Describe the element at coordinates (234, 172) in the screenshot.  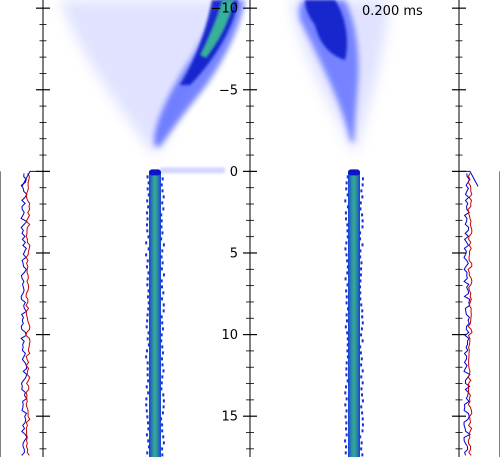
I see `y-tick-label: 0` at that location.